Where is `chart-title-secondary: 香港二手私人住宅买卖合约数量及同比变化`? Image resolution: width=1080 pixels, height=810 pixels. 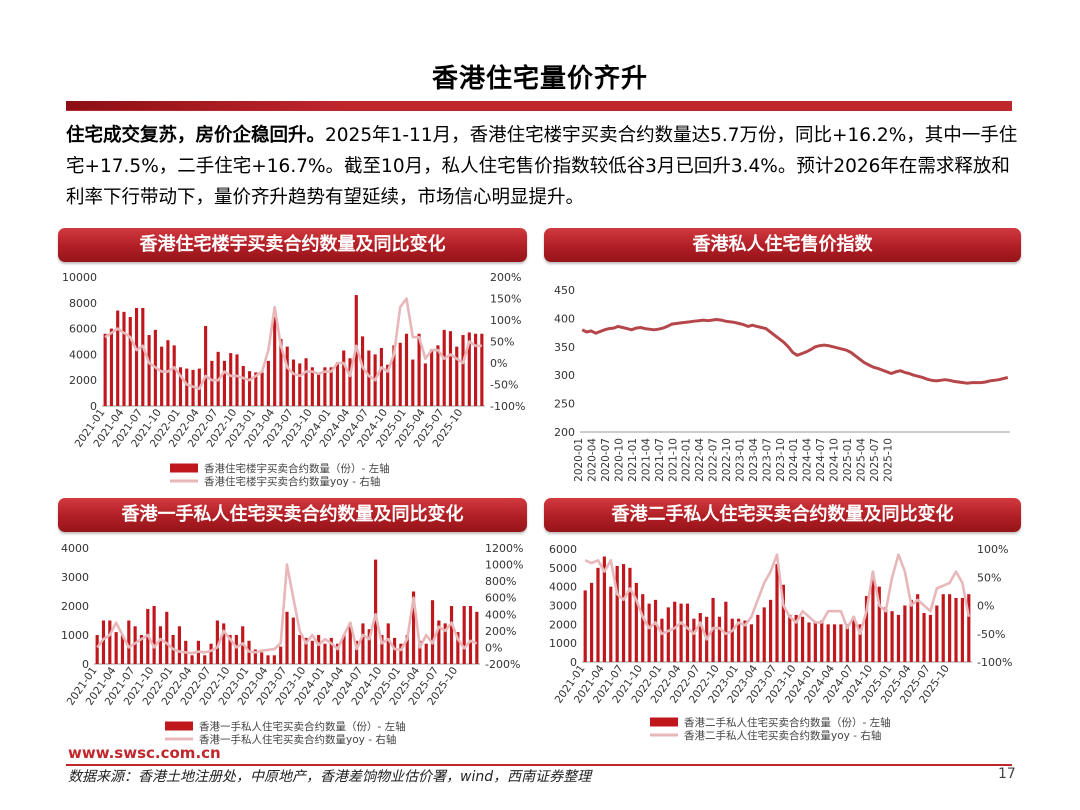 chart-title-secondary: 香港二手私人住宅买卖合约数量及同比变化 is located at coordinates (782, 515).